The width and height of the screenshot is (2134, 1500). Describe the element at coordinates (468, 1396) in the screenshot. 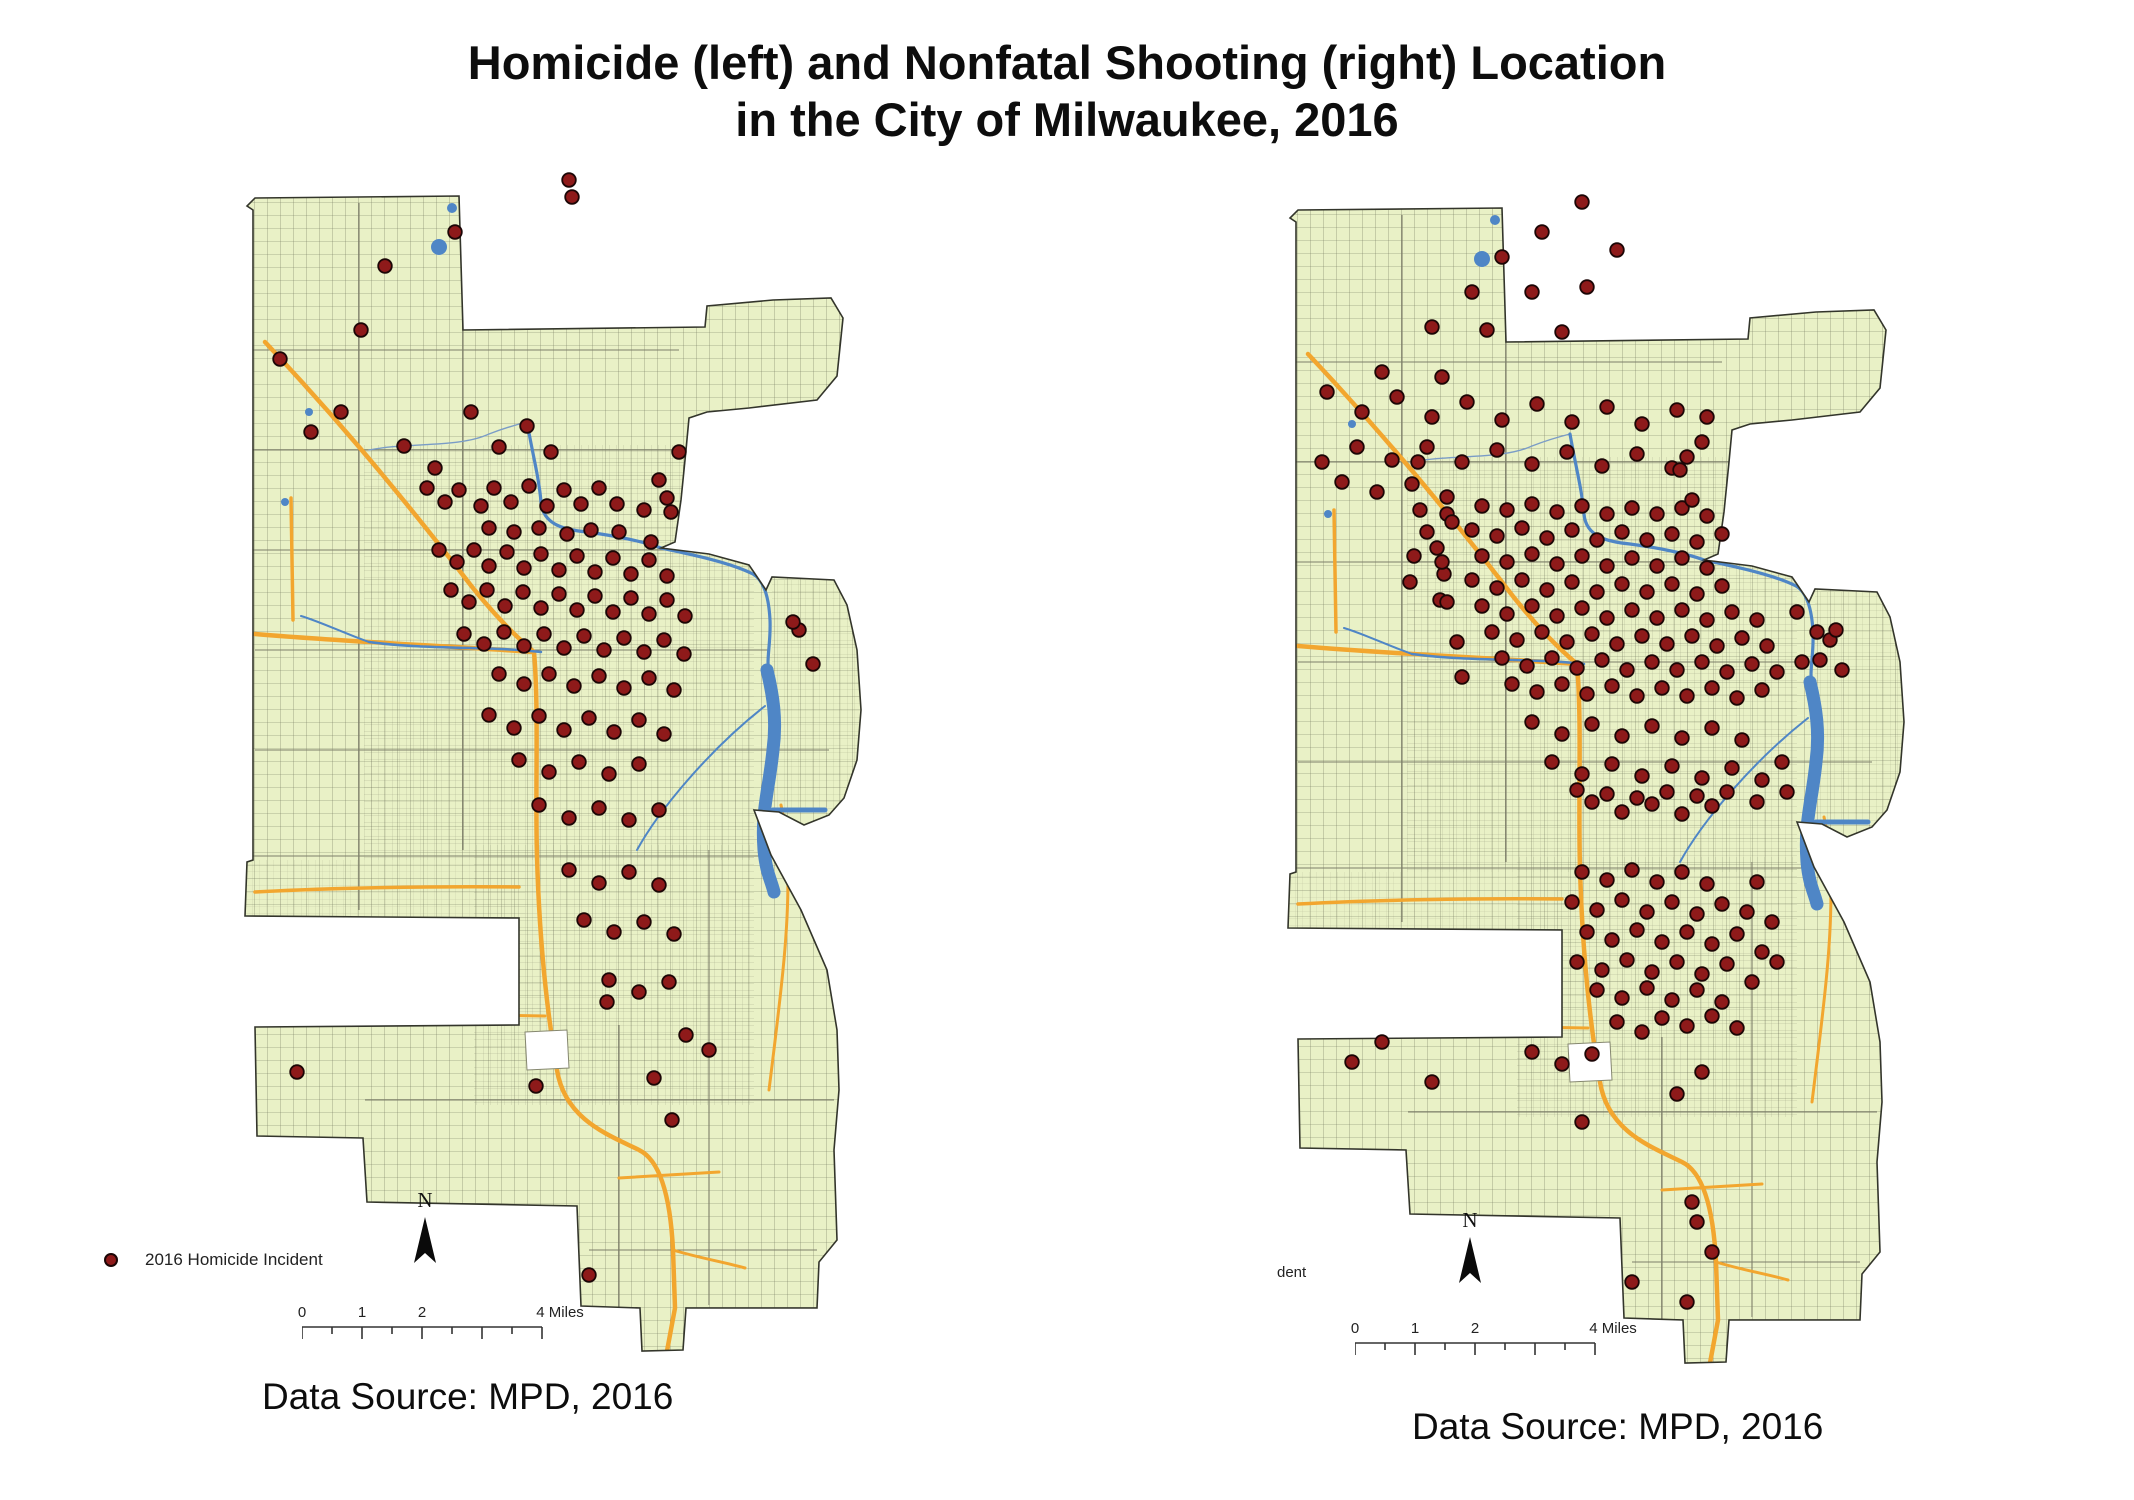

I see `caption-left: Data Source: MPD, 2016` at that location.